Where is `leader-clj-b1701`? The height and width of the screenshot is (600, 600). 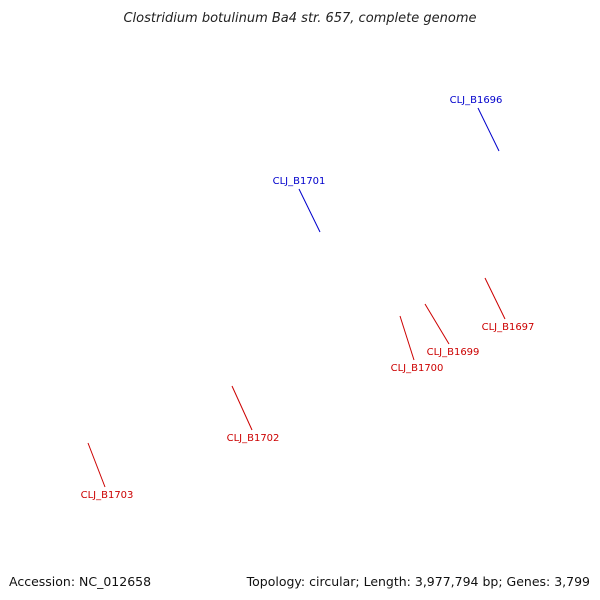 leader-clj-b1701 is located at coordinates (309, 210).